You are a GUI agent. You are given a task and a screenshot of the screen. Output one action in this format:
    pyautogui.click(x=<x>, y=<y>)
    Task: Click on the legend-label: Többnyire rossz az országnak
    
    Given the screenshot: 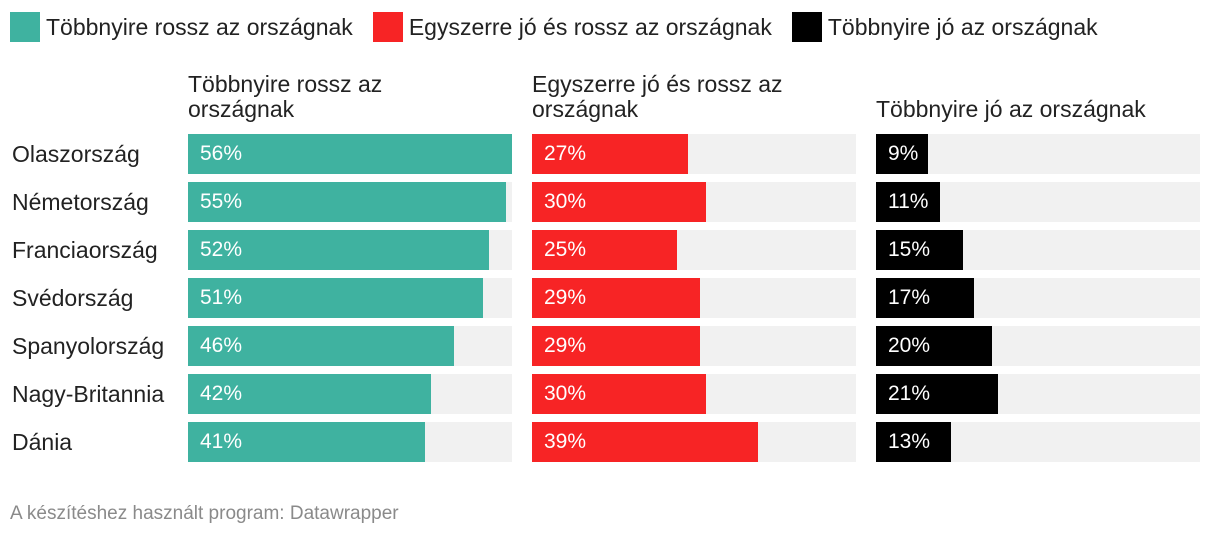 What is the action you would take?
    pyautogui.click(x=199, y=27)
    